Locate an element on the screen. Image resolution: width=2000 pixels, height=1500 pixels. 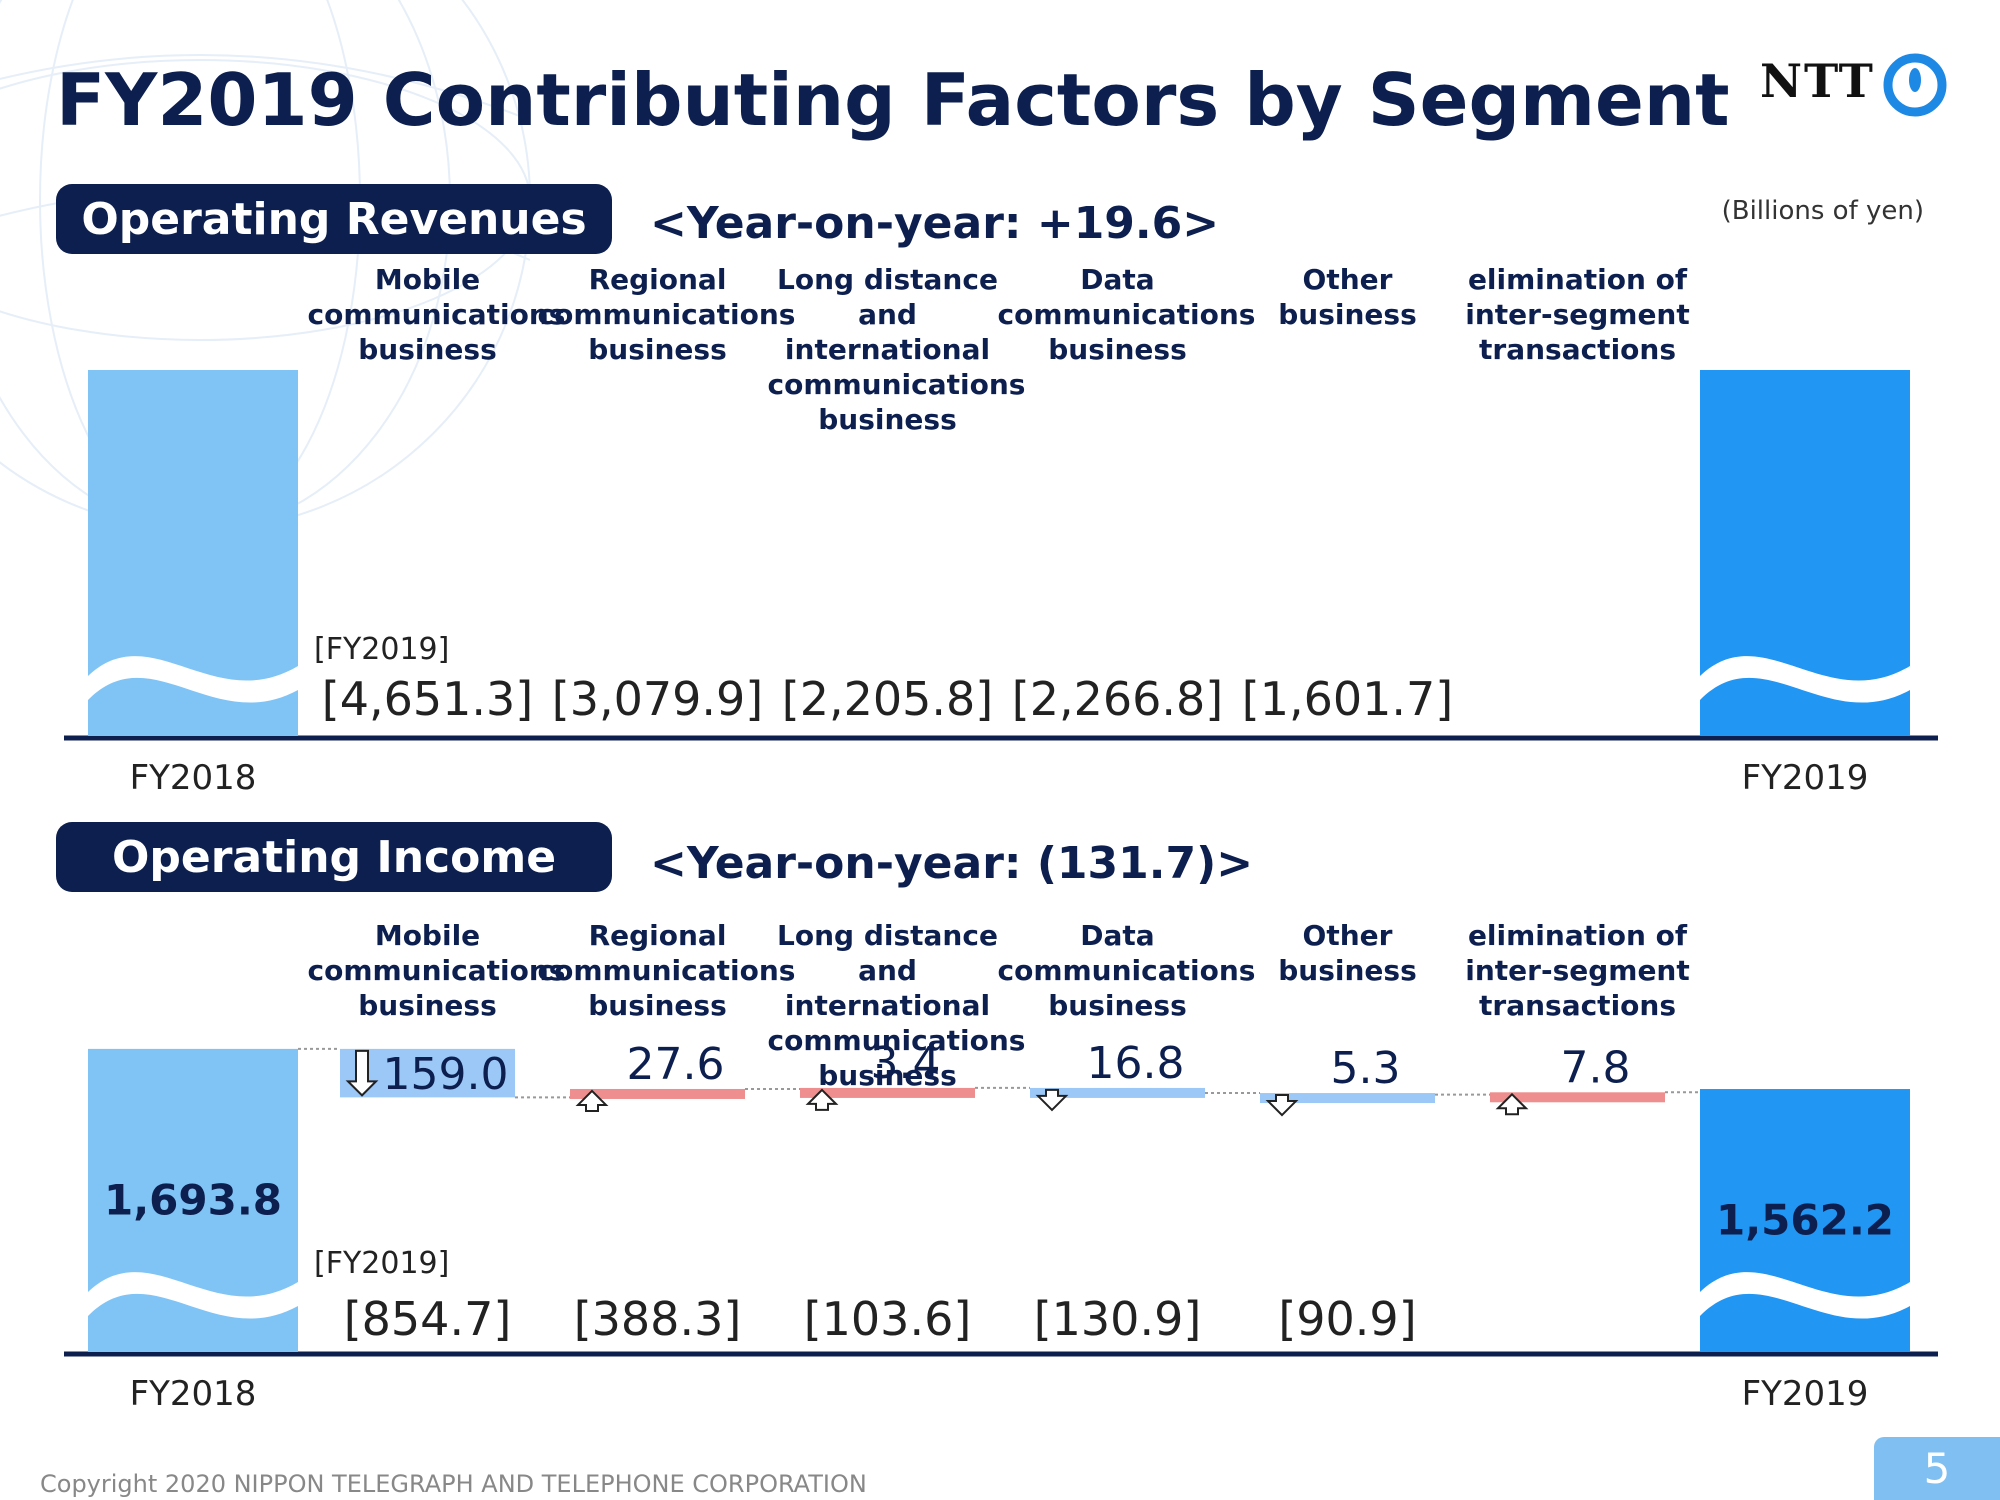
fy2019-value-4: [2,266.8] is located at coordinates (1117, 699).